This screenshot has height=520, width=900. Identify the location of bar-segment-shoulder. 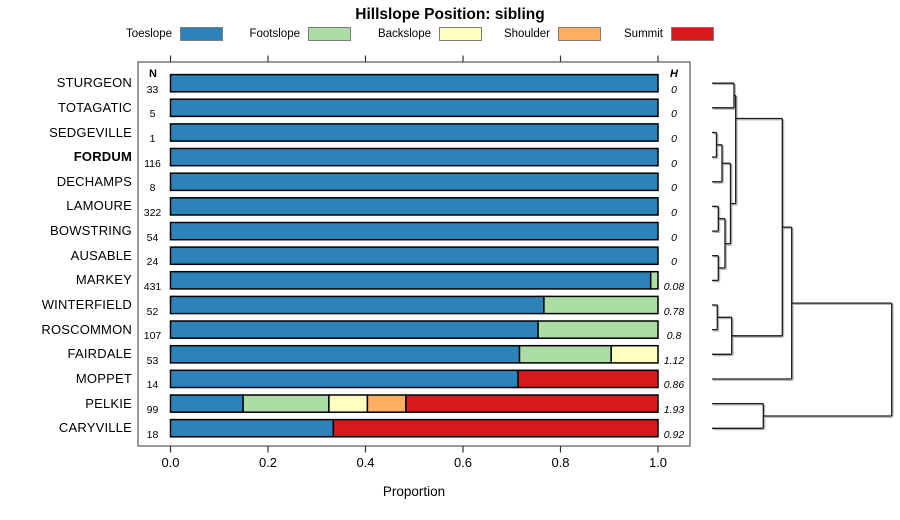
(386, 403).